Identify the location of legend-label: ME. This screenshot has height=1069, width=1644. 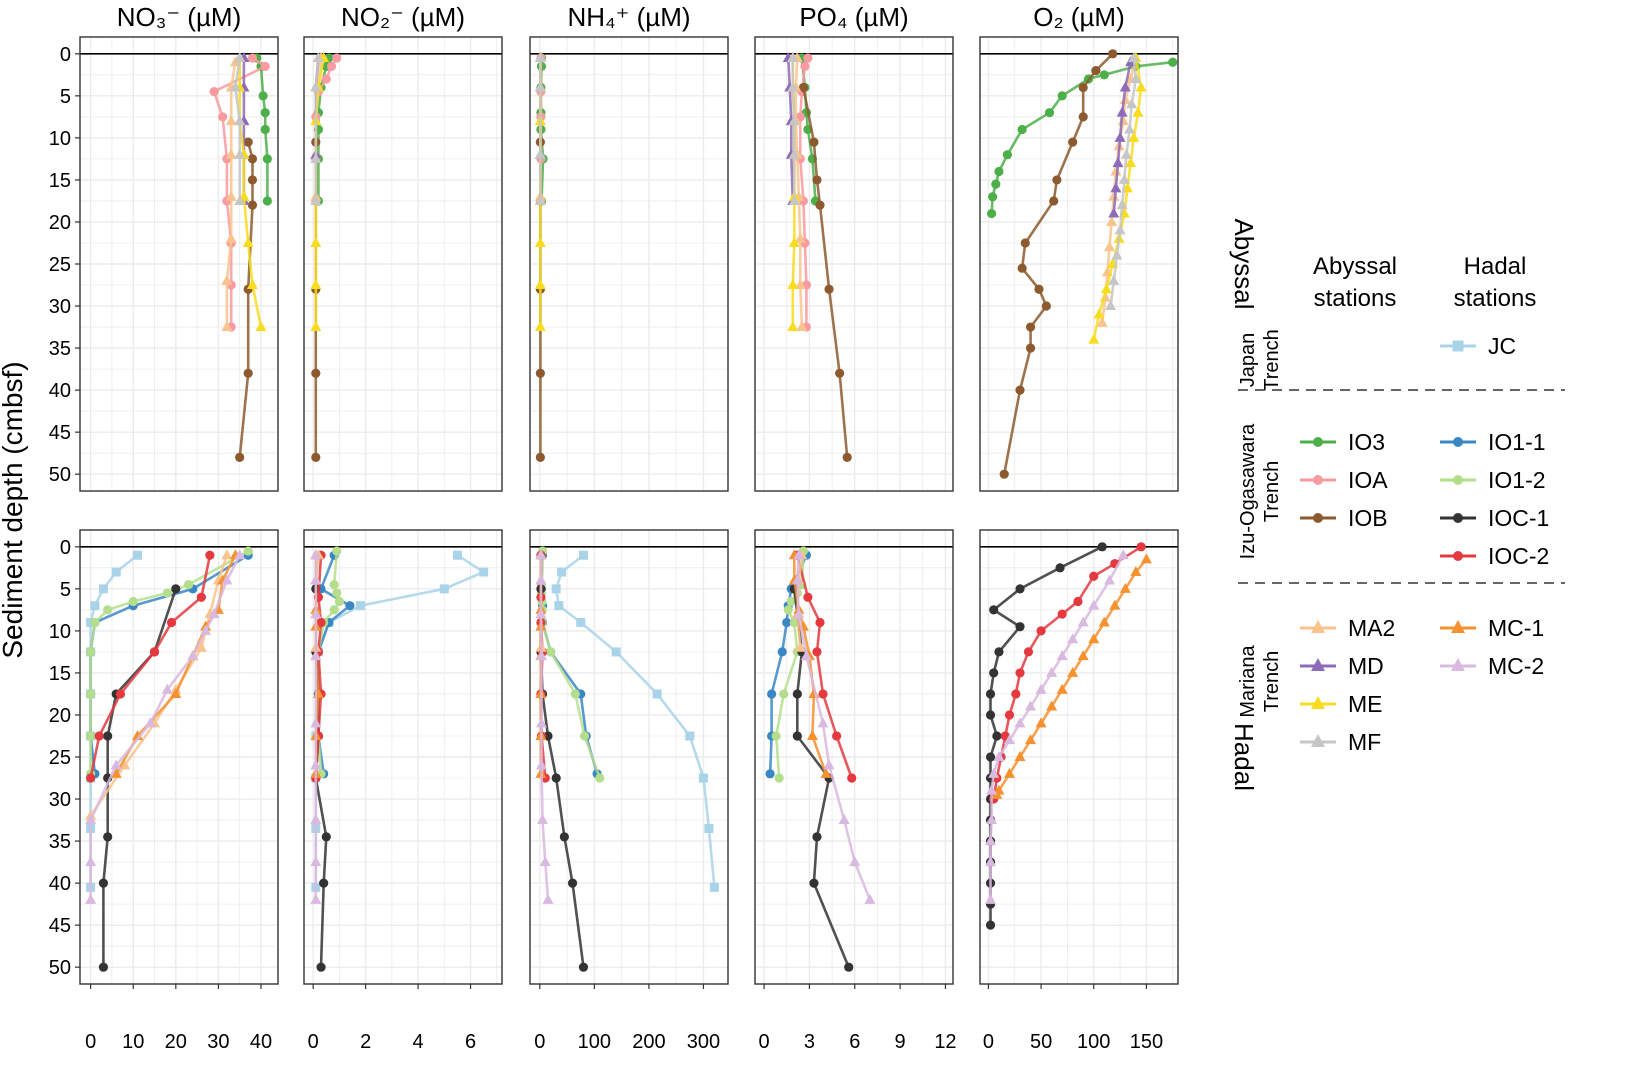
(1365, 704).